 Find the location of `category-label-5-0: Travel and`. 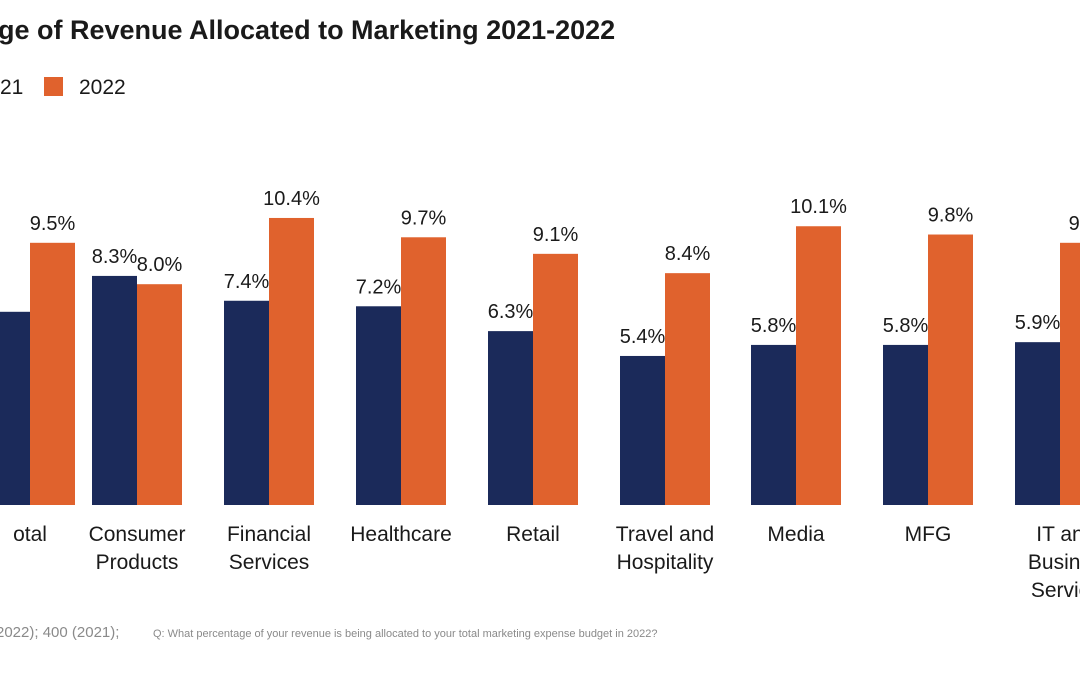

category-label-5-0: Travel and is located at coordinates (665, 534).